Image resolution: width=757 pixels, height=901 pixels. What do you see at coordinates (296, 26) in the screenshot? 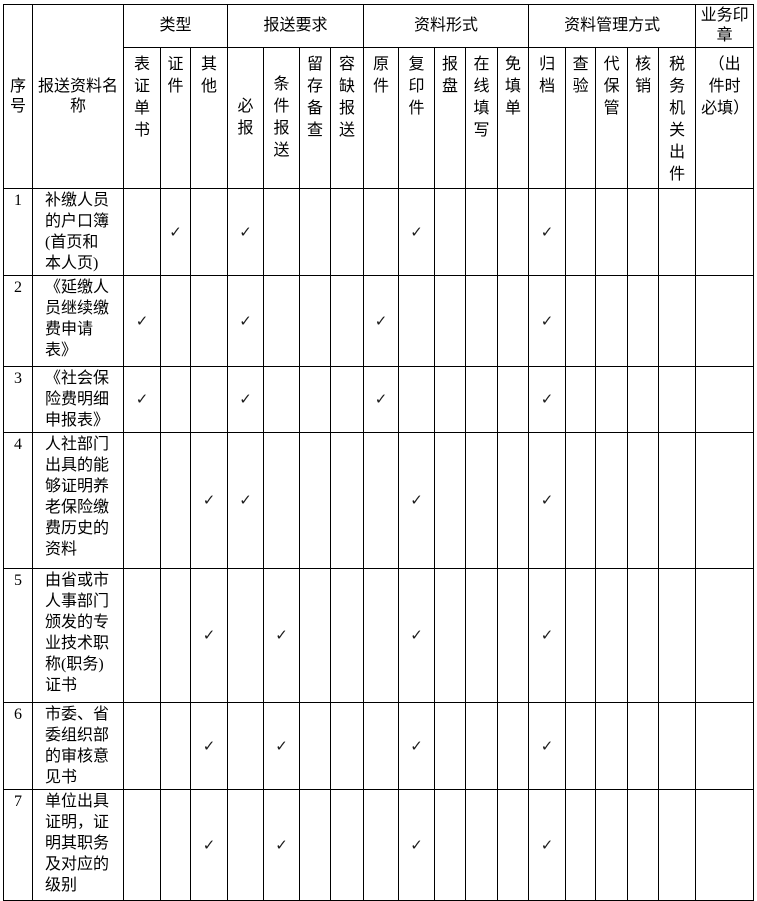
I see `group-header-submission-requirement: 报送要求` at bounding box center [296, 26].